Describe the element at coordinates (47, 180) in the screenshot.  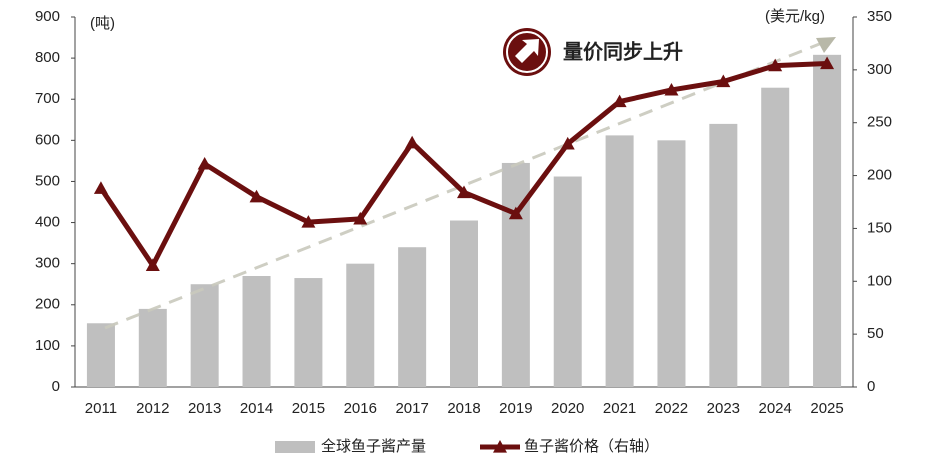
I see `y-tick-label: 500` at that location.